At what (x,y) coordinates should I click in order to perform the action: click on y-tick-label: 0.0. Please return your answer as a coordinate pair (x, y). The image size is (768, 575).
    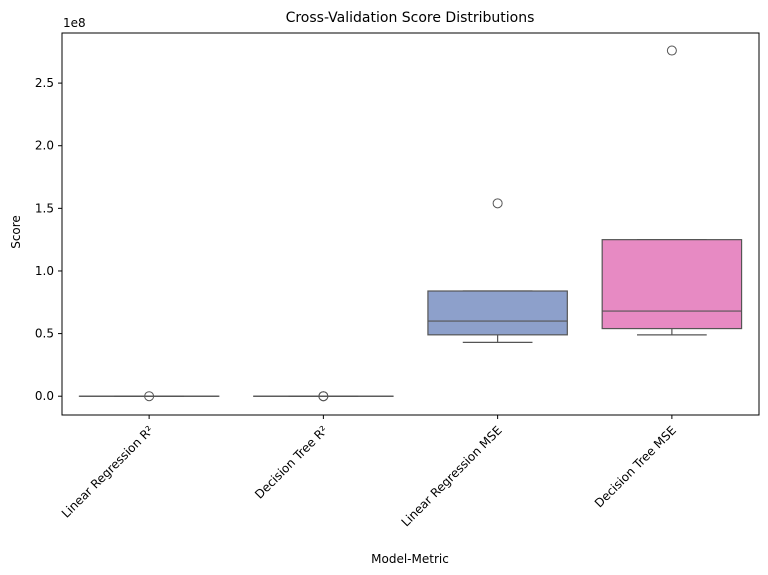
    Looking at the image, I should click on (44, 396).